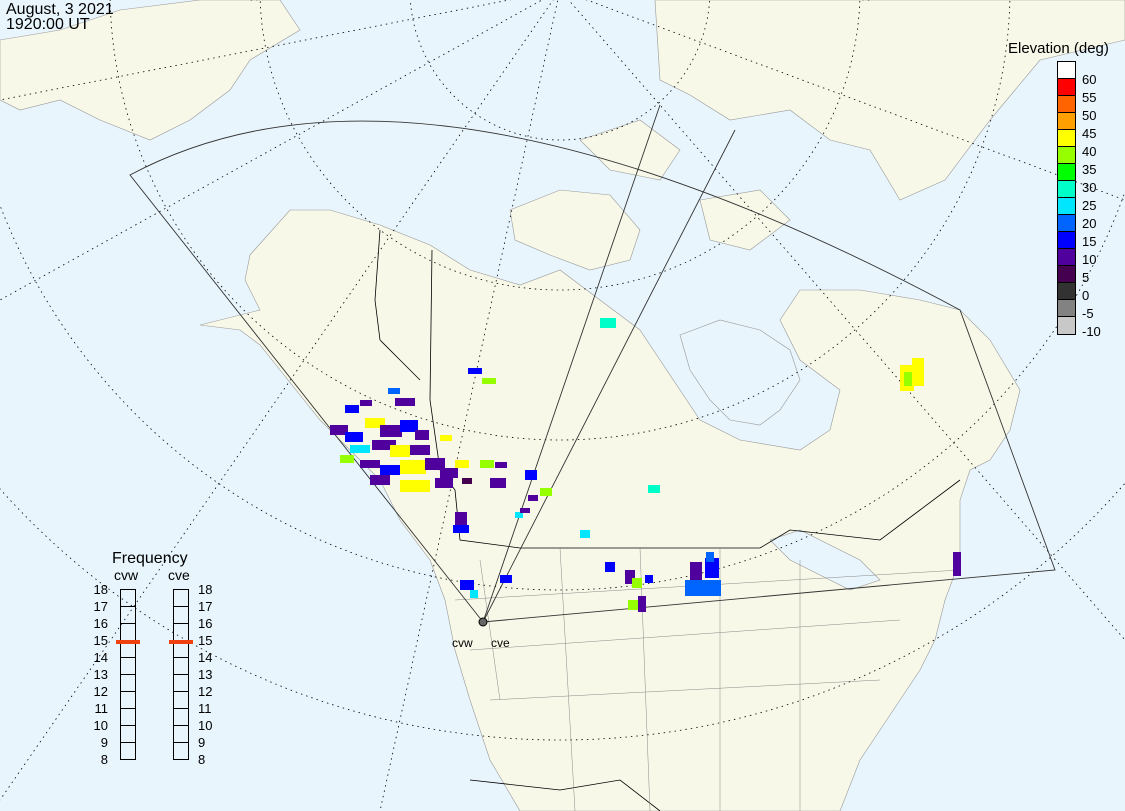  Describe the element at coordinates (462, 643) in the screenshot. I see `site-label-cvw: cvw` at that location.